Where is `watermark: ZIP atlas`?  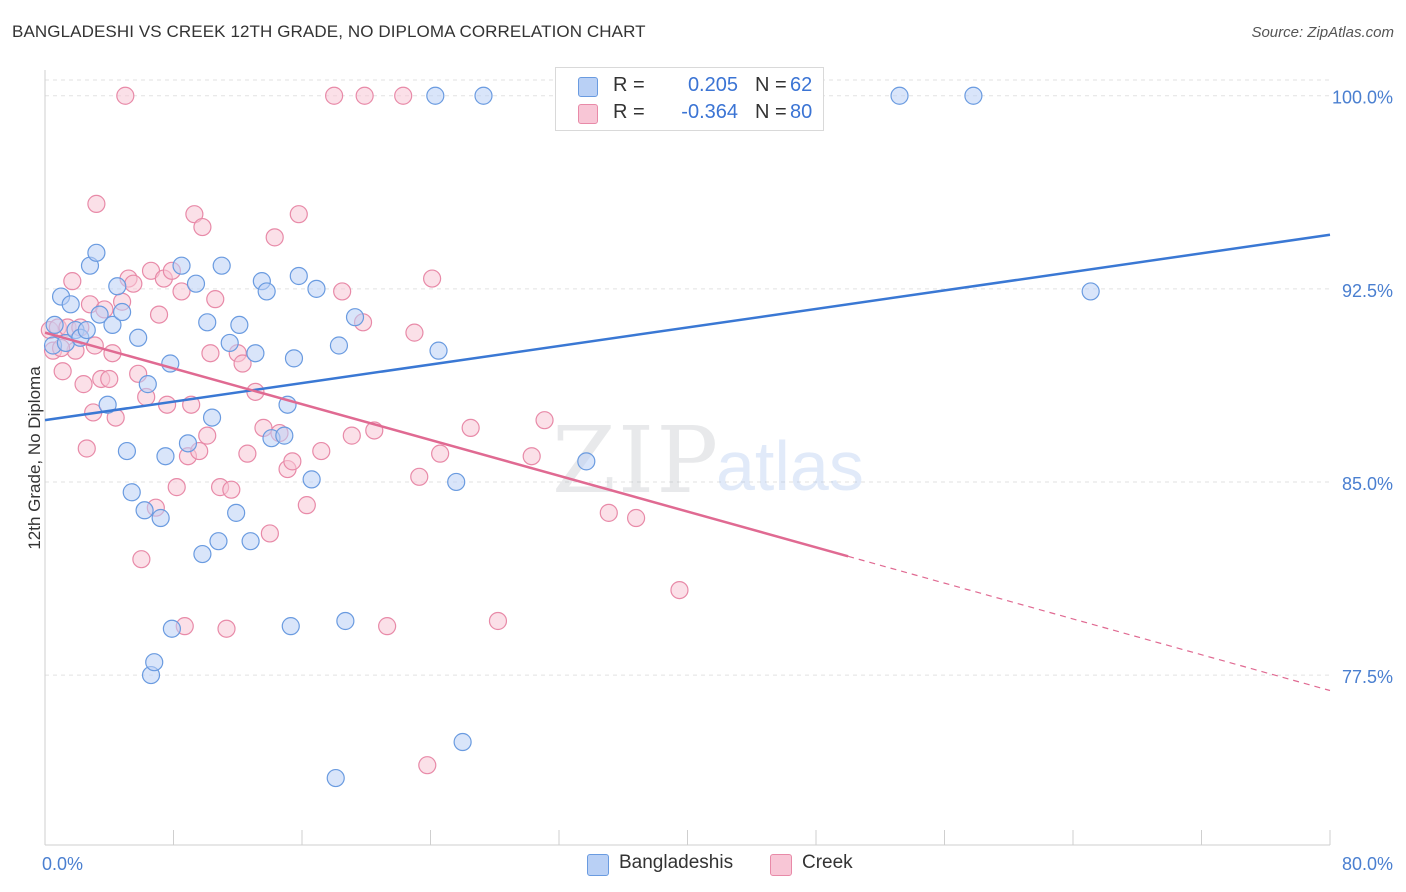
watermark: ZIP atlas is located at coordinates (708, 460).